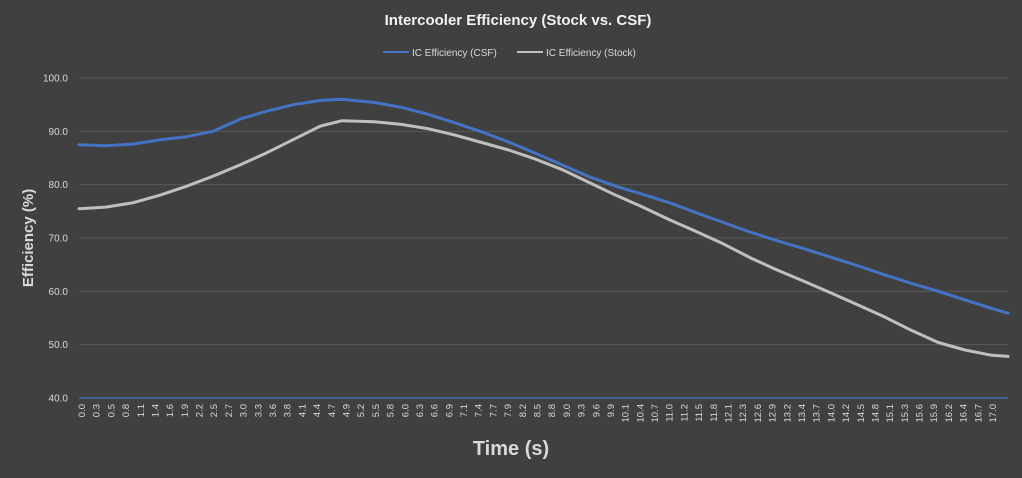 This screenshot has height=478, width=1022. I want to click on x-tick-label: 5.5, so click(376, 410).